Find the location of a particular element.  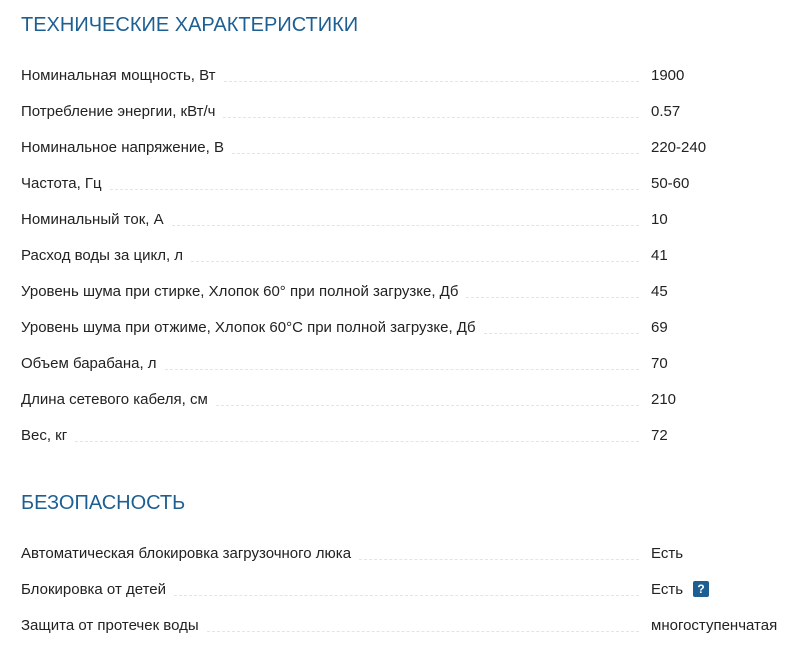

spec-row: Номинальная мощность, Вт 1900 is located at coordinates (403, 75).